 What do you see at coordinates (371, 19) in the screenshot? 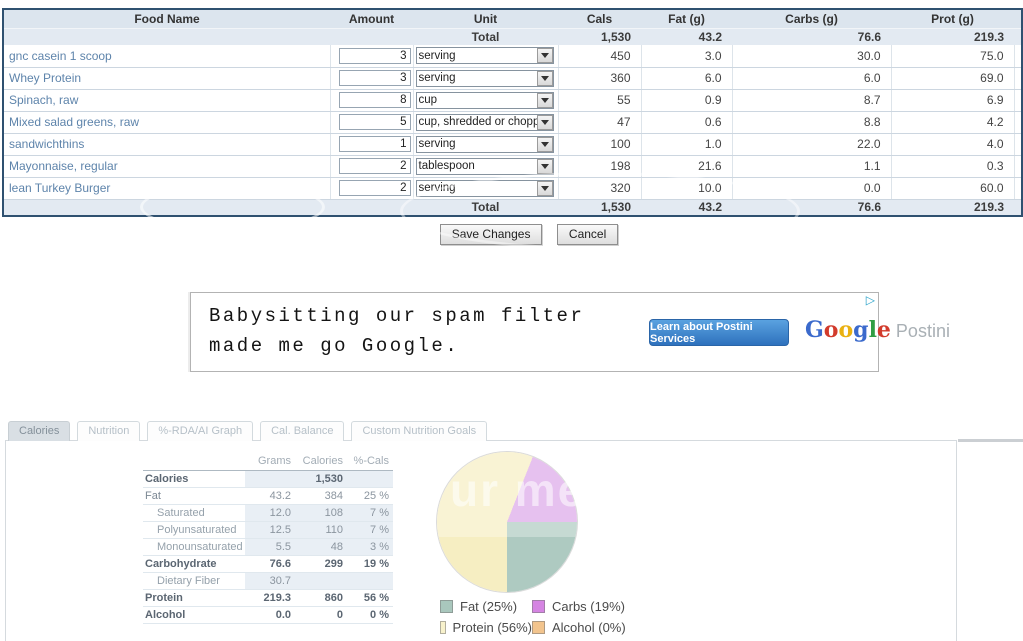
I see `col-header-amount: Amount` at bounding box center [371, 19].